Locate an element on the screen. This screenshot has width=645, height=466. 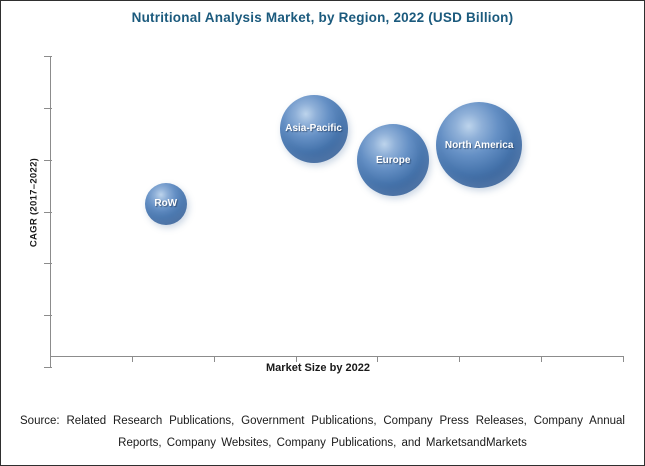
bubble-europe: Europe is located at coordinates (393, 160).